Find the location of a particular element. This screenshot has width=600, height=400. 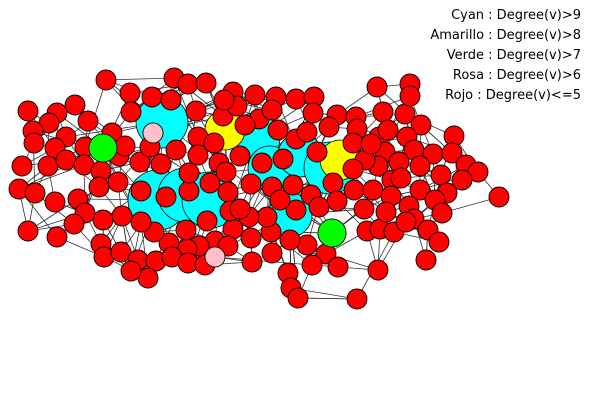

legend-item-amarillo: Amarillo : Degree(v)>8 is located at coordinates (505, 35).